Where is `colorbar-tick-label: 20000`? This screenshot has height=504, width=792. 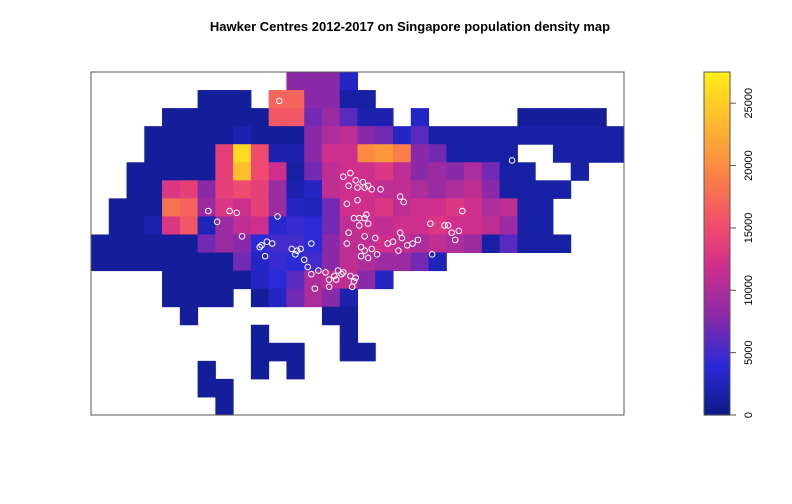
colorbar-tick-label: 20000 is located at coordinates (749, 165).